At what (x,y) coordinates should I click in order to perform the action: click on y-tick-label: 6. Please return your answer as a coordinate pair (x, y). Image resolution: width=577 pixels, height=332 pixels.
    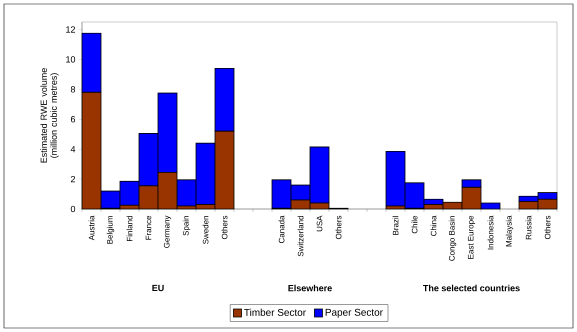
    Looking at the image, I should click on (73, 119).